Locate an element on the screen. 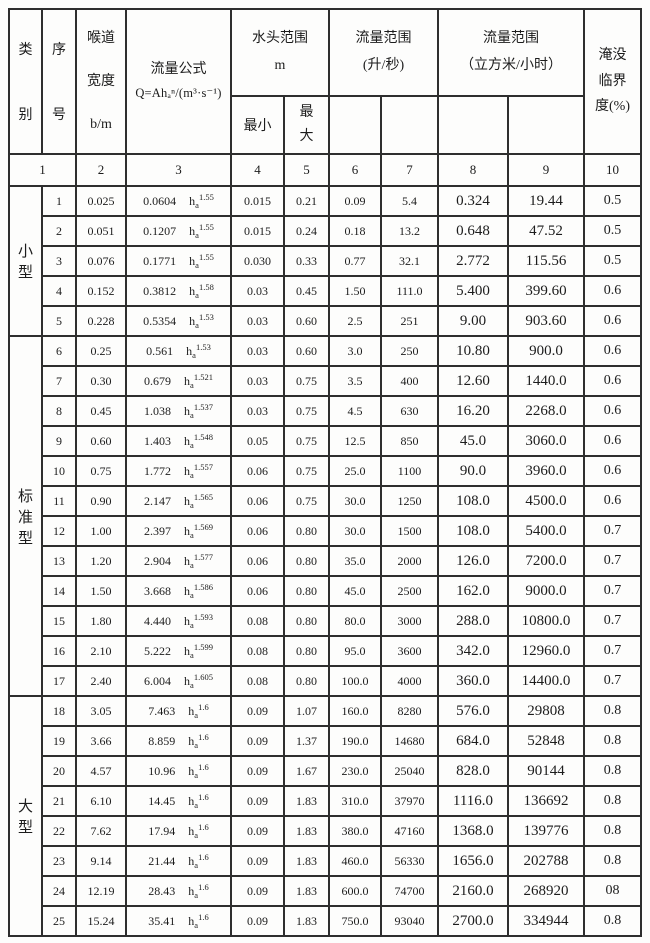 Image resolution: width=650 pixels, height=943 pixels. flow-m3h-max-cell: 52848 is located at coordinates (546, 741).